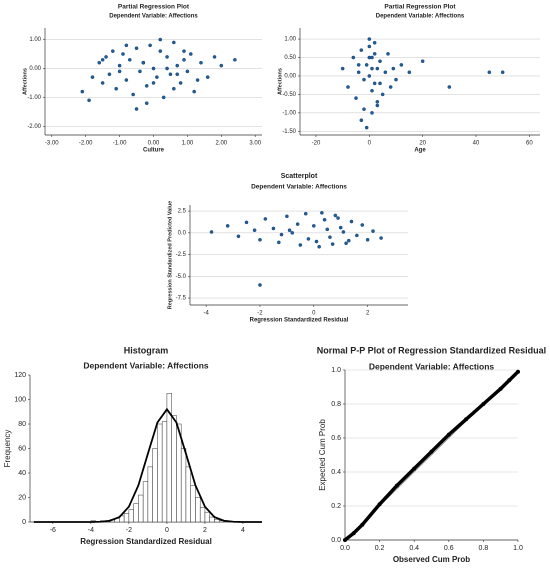  I want to click on y-tick-label: -5.0, so click(181, 277).